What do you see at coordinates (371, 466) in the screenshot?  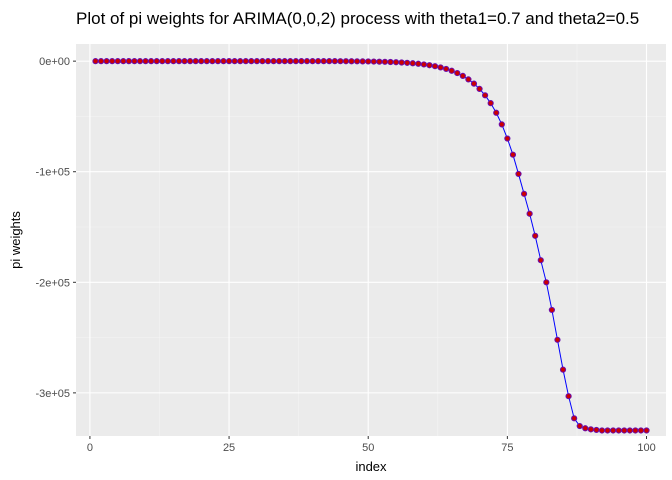 I see `x-axis-label: index` at bounding box center [371, 466].